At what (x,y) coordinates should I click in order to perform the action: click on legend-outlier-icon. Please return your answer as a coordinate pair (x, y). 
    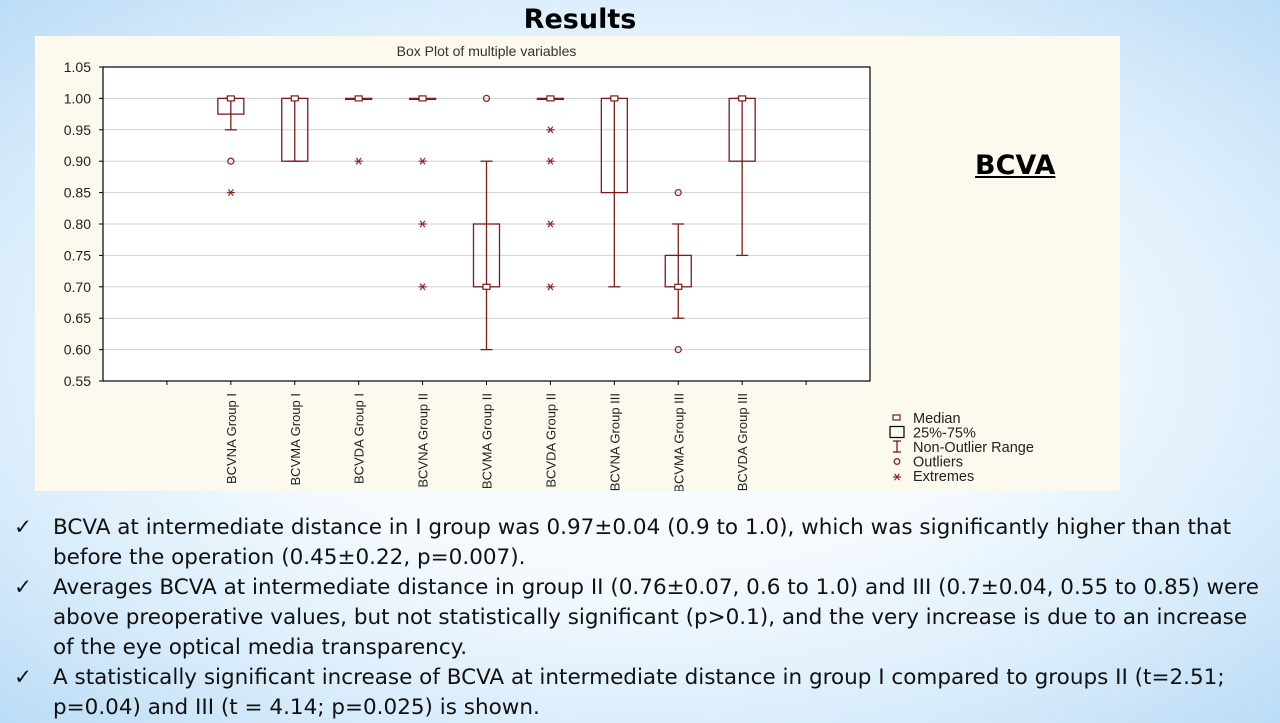
    Looking at the image, I should click on (897, 461).